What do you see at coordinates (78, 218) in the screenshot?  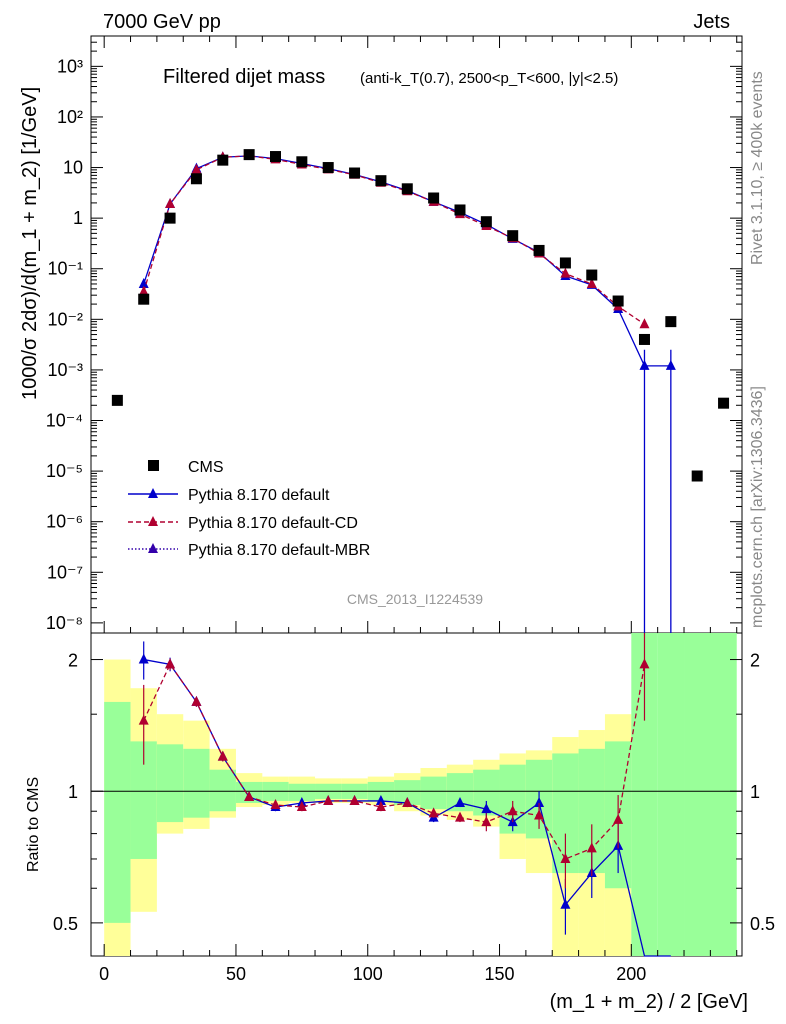 I see `y-tick-label: 1` at bounding box center [78, 218].